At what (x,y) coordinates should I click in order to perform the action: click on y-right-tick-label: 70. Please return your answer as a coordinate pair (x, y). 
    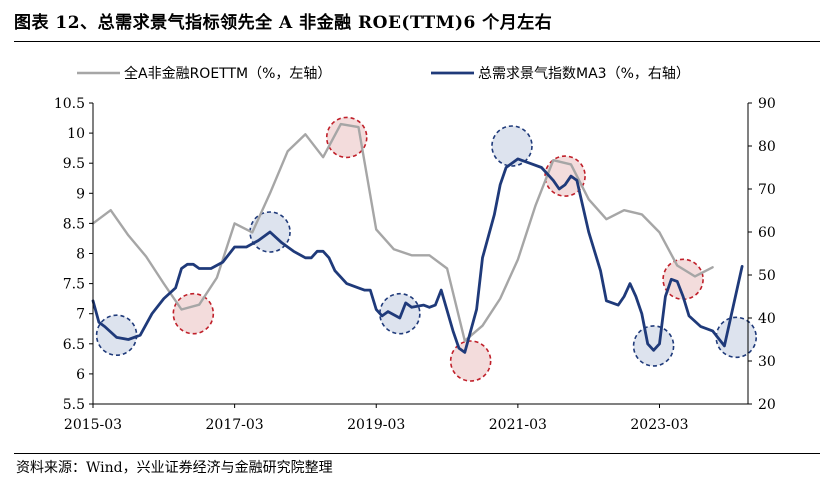
    Looking at the image, I should click on (767, 190).